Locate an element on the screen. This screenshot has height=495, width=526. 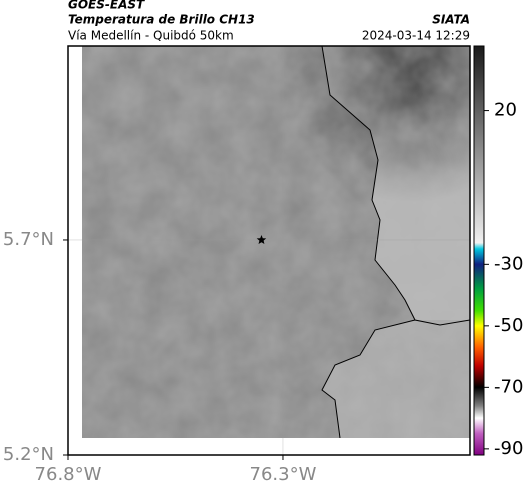
colorbar-label: -30 is located at coordinates (508, 263).